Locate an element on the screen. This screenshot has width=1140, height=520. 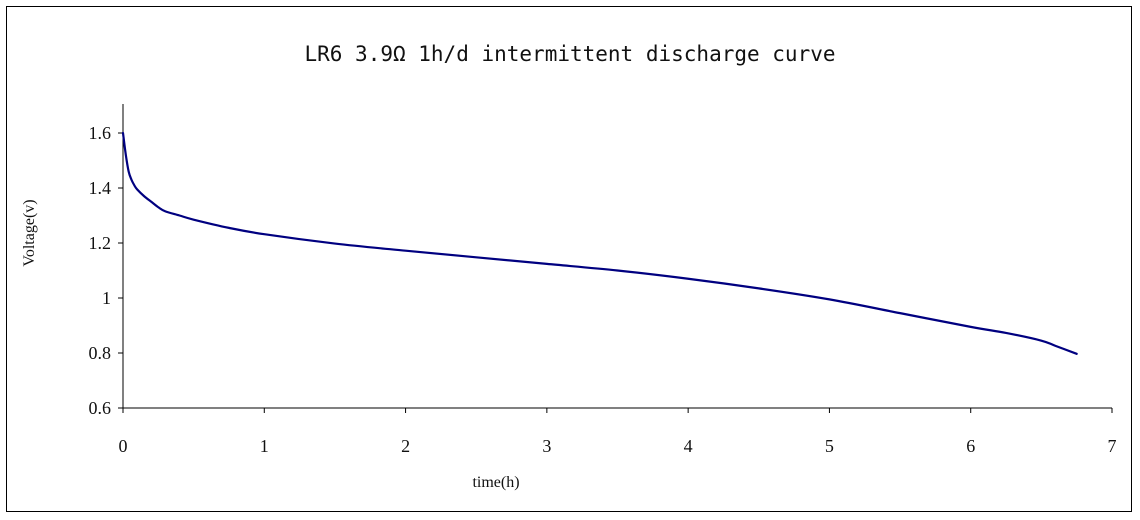
x-tick-label: 5 is located at coordinates (829, 446).